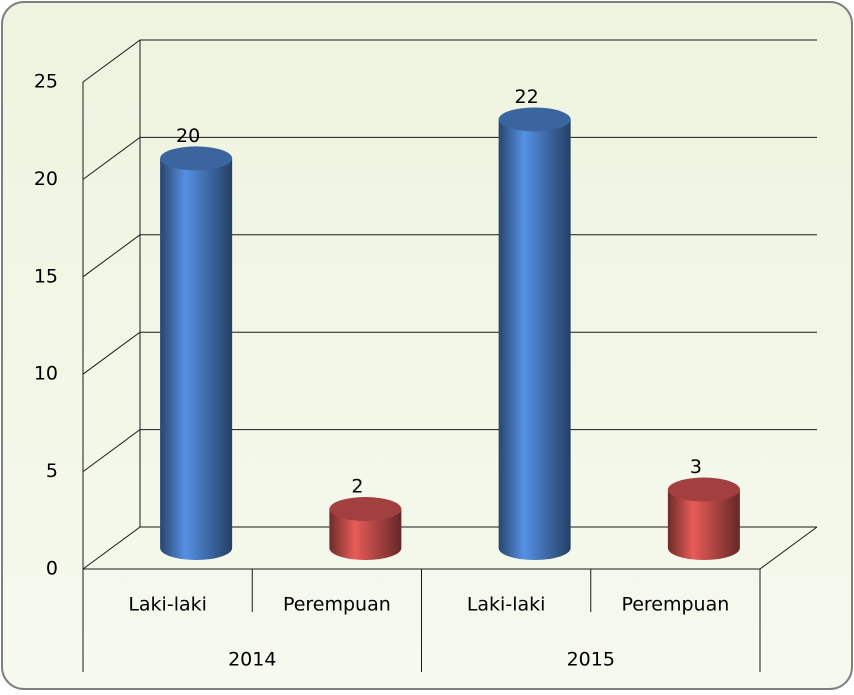  What do you see at coordinates (52, 569) in the screenshot?
I see `y-tick-label: 0` at bounding box center [52, 569].